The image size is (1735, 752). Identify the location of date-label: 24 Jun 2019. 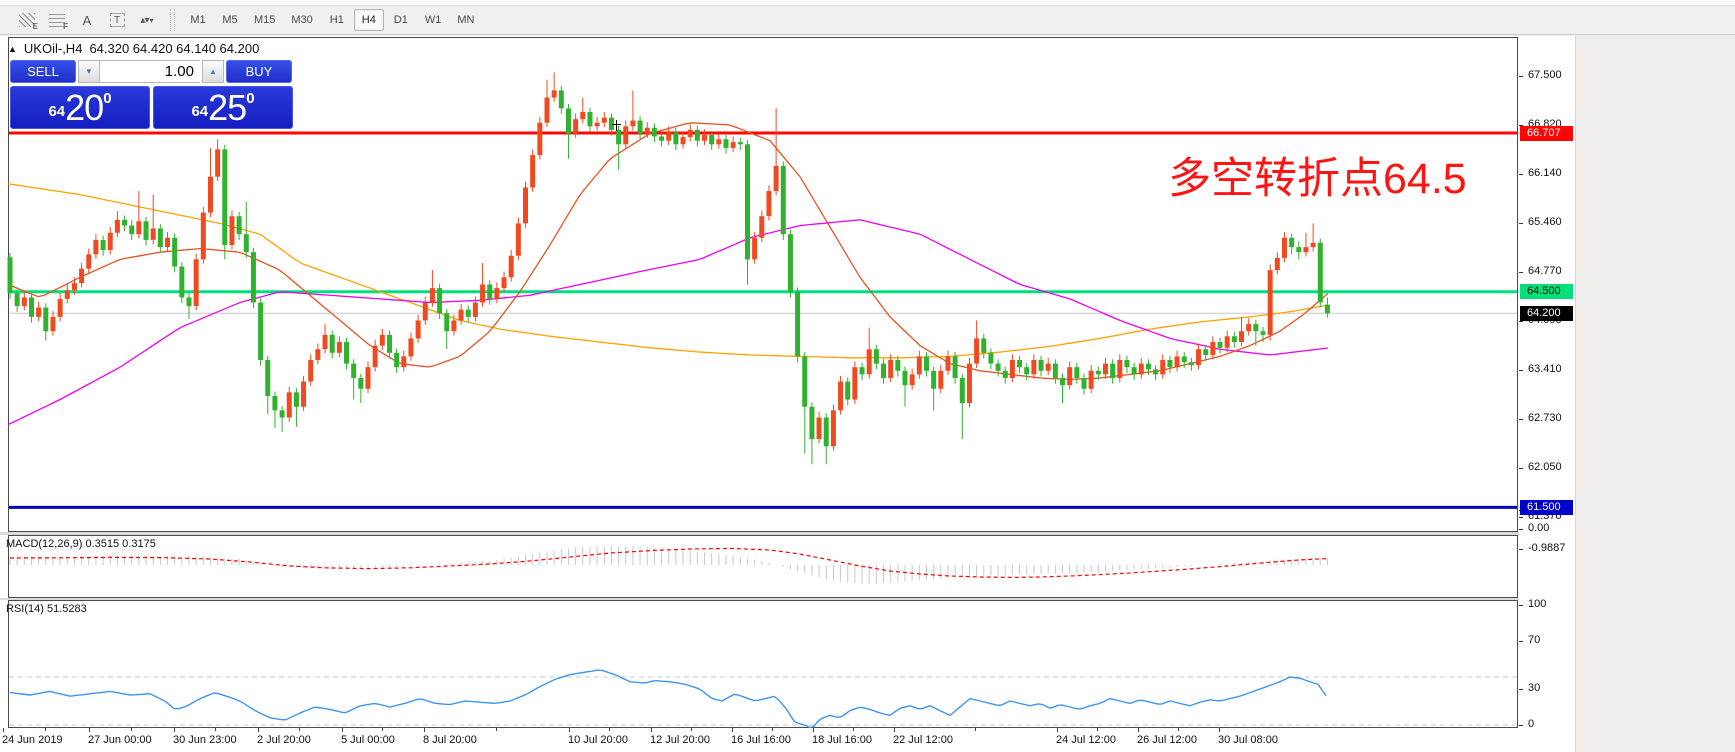
(32, 740).